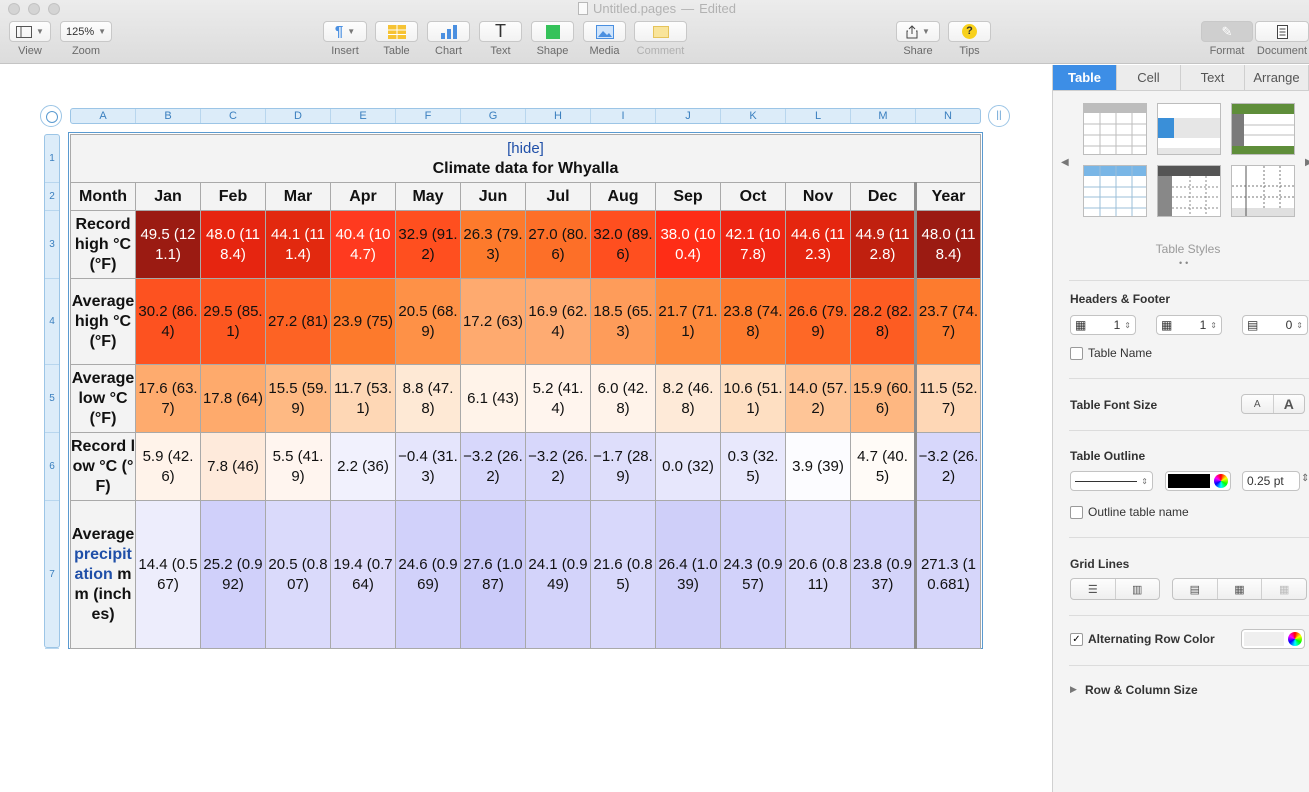 The height and width of the screenshot is (792, 1309). What do you see at coordinates (168, 196) in the screenshot?
I see `month-header-cell: Jan` at bounding box center [168, 196].